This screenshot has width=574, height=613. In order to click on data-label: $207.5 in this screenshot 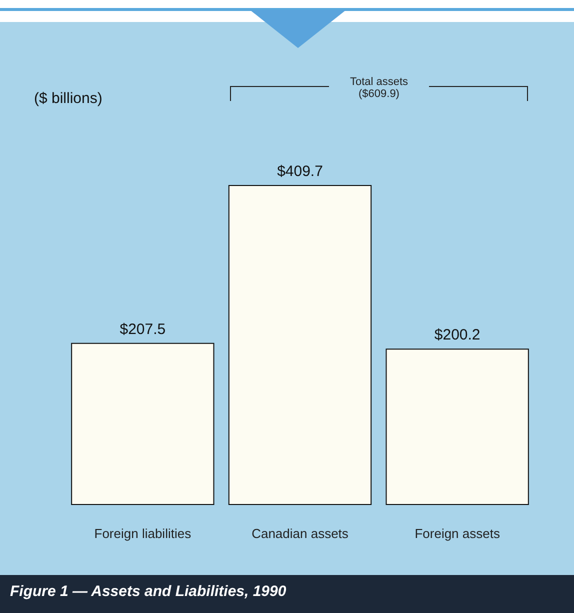, I will do `click(143, 329)`.